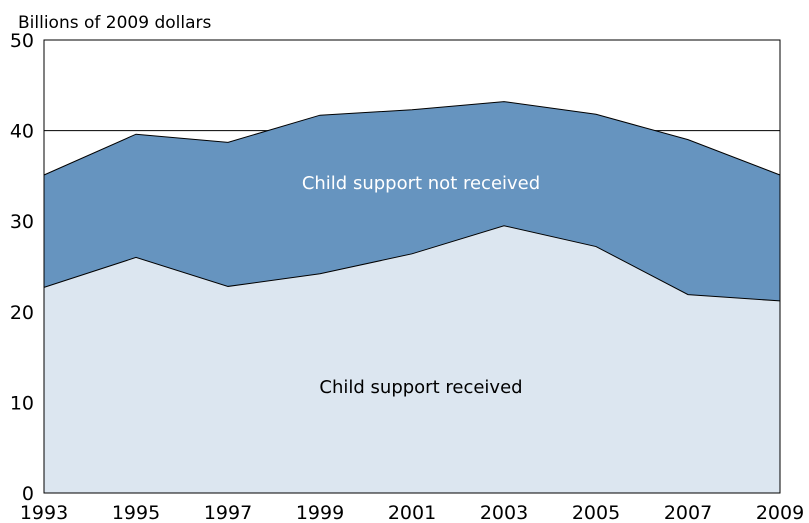 This screenshot has height=523, width=809. What do you see at coordinates (22, 41) in the screenshot?
I see `y-tick-label: 50` at bounding box center [22, 41].